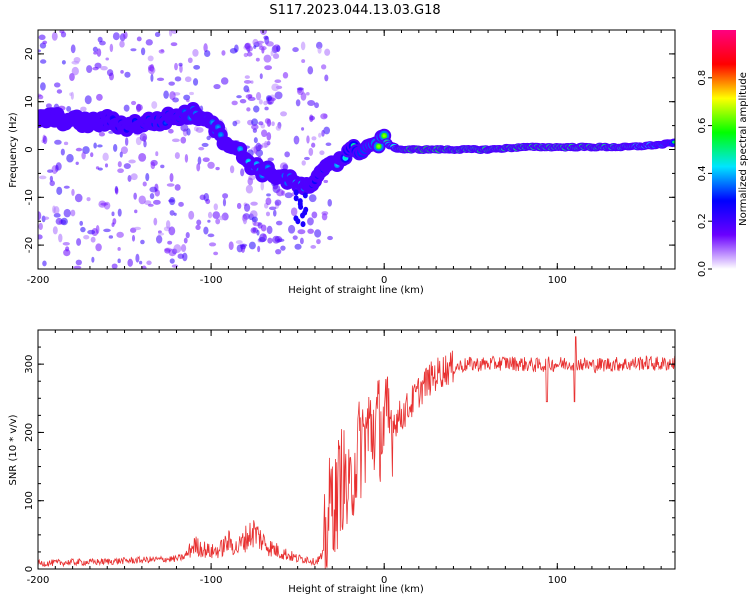 This screenshot has width=750, height=600. I want to click on colorbar-tick-label: 0.2, so click(702, 221).